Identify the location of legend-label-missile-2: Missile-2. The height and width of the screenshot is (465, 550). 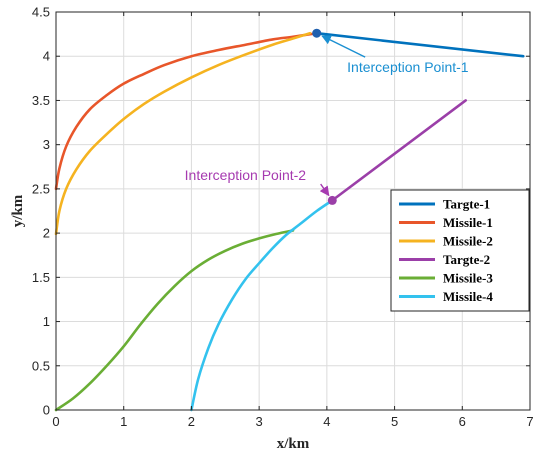
(468, 241).